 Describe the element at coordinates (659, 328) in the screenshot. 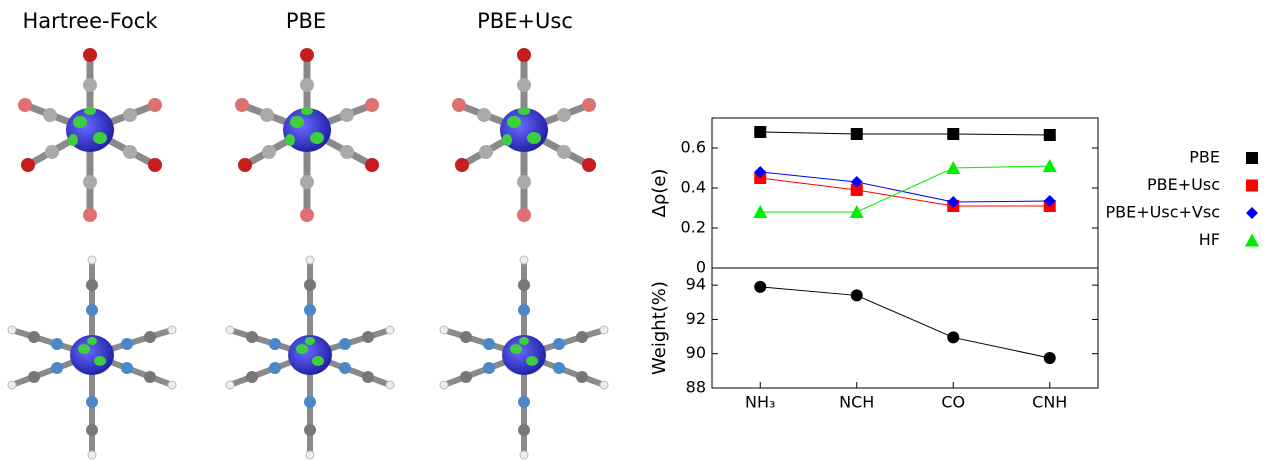

I see `y-axis-label: Weight(%)` at that location.